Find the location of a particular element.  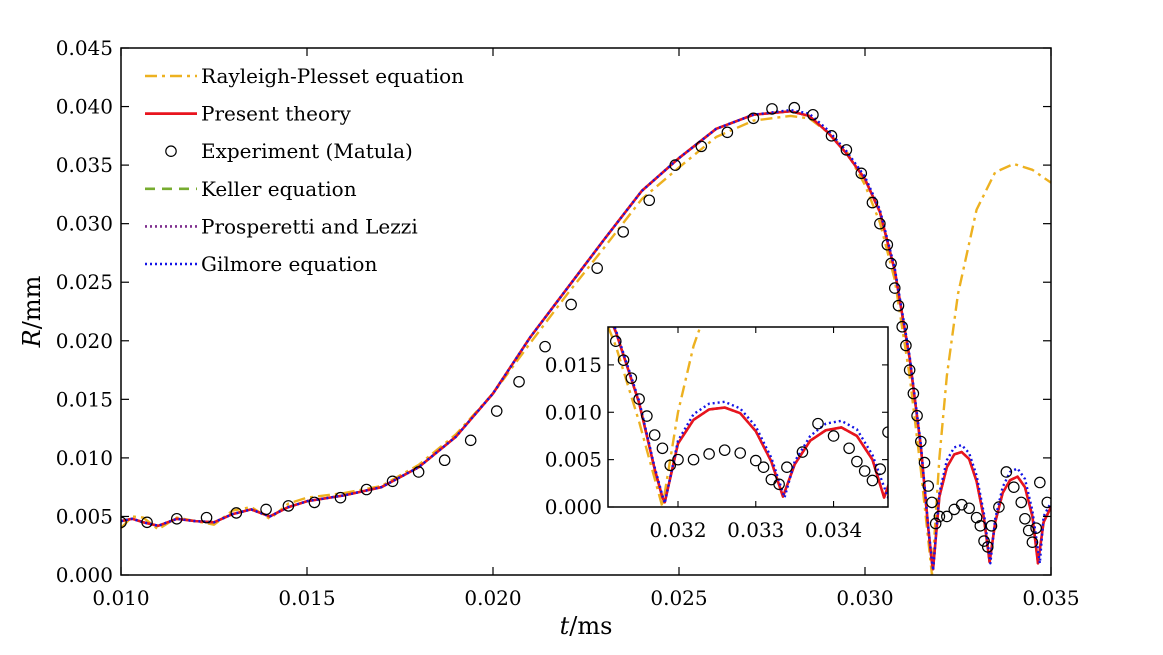

y-tick-label: 0.035 is located at coordinates (84, 165).